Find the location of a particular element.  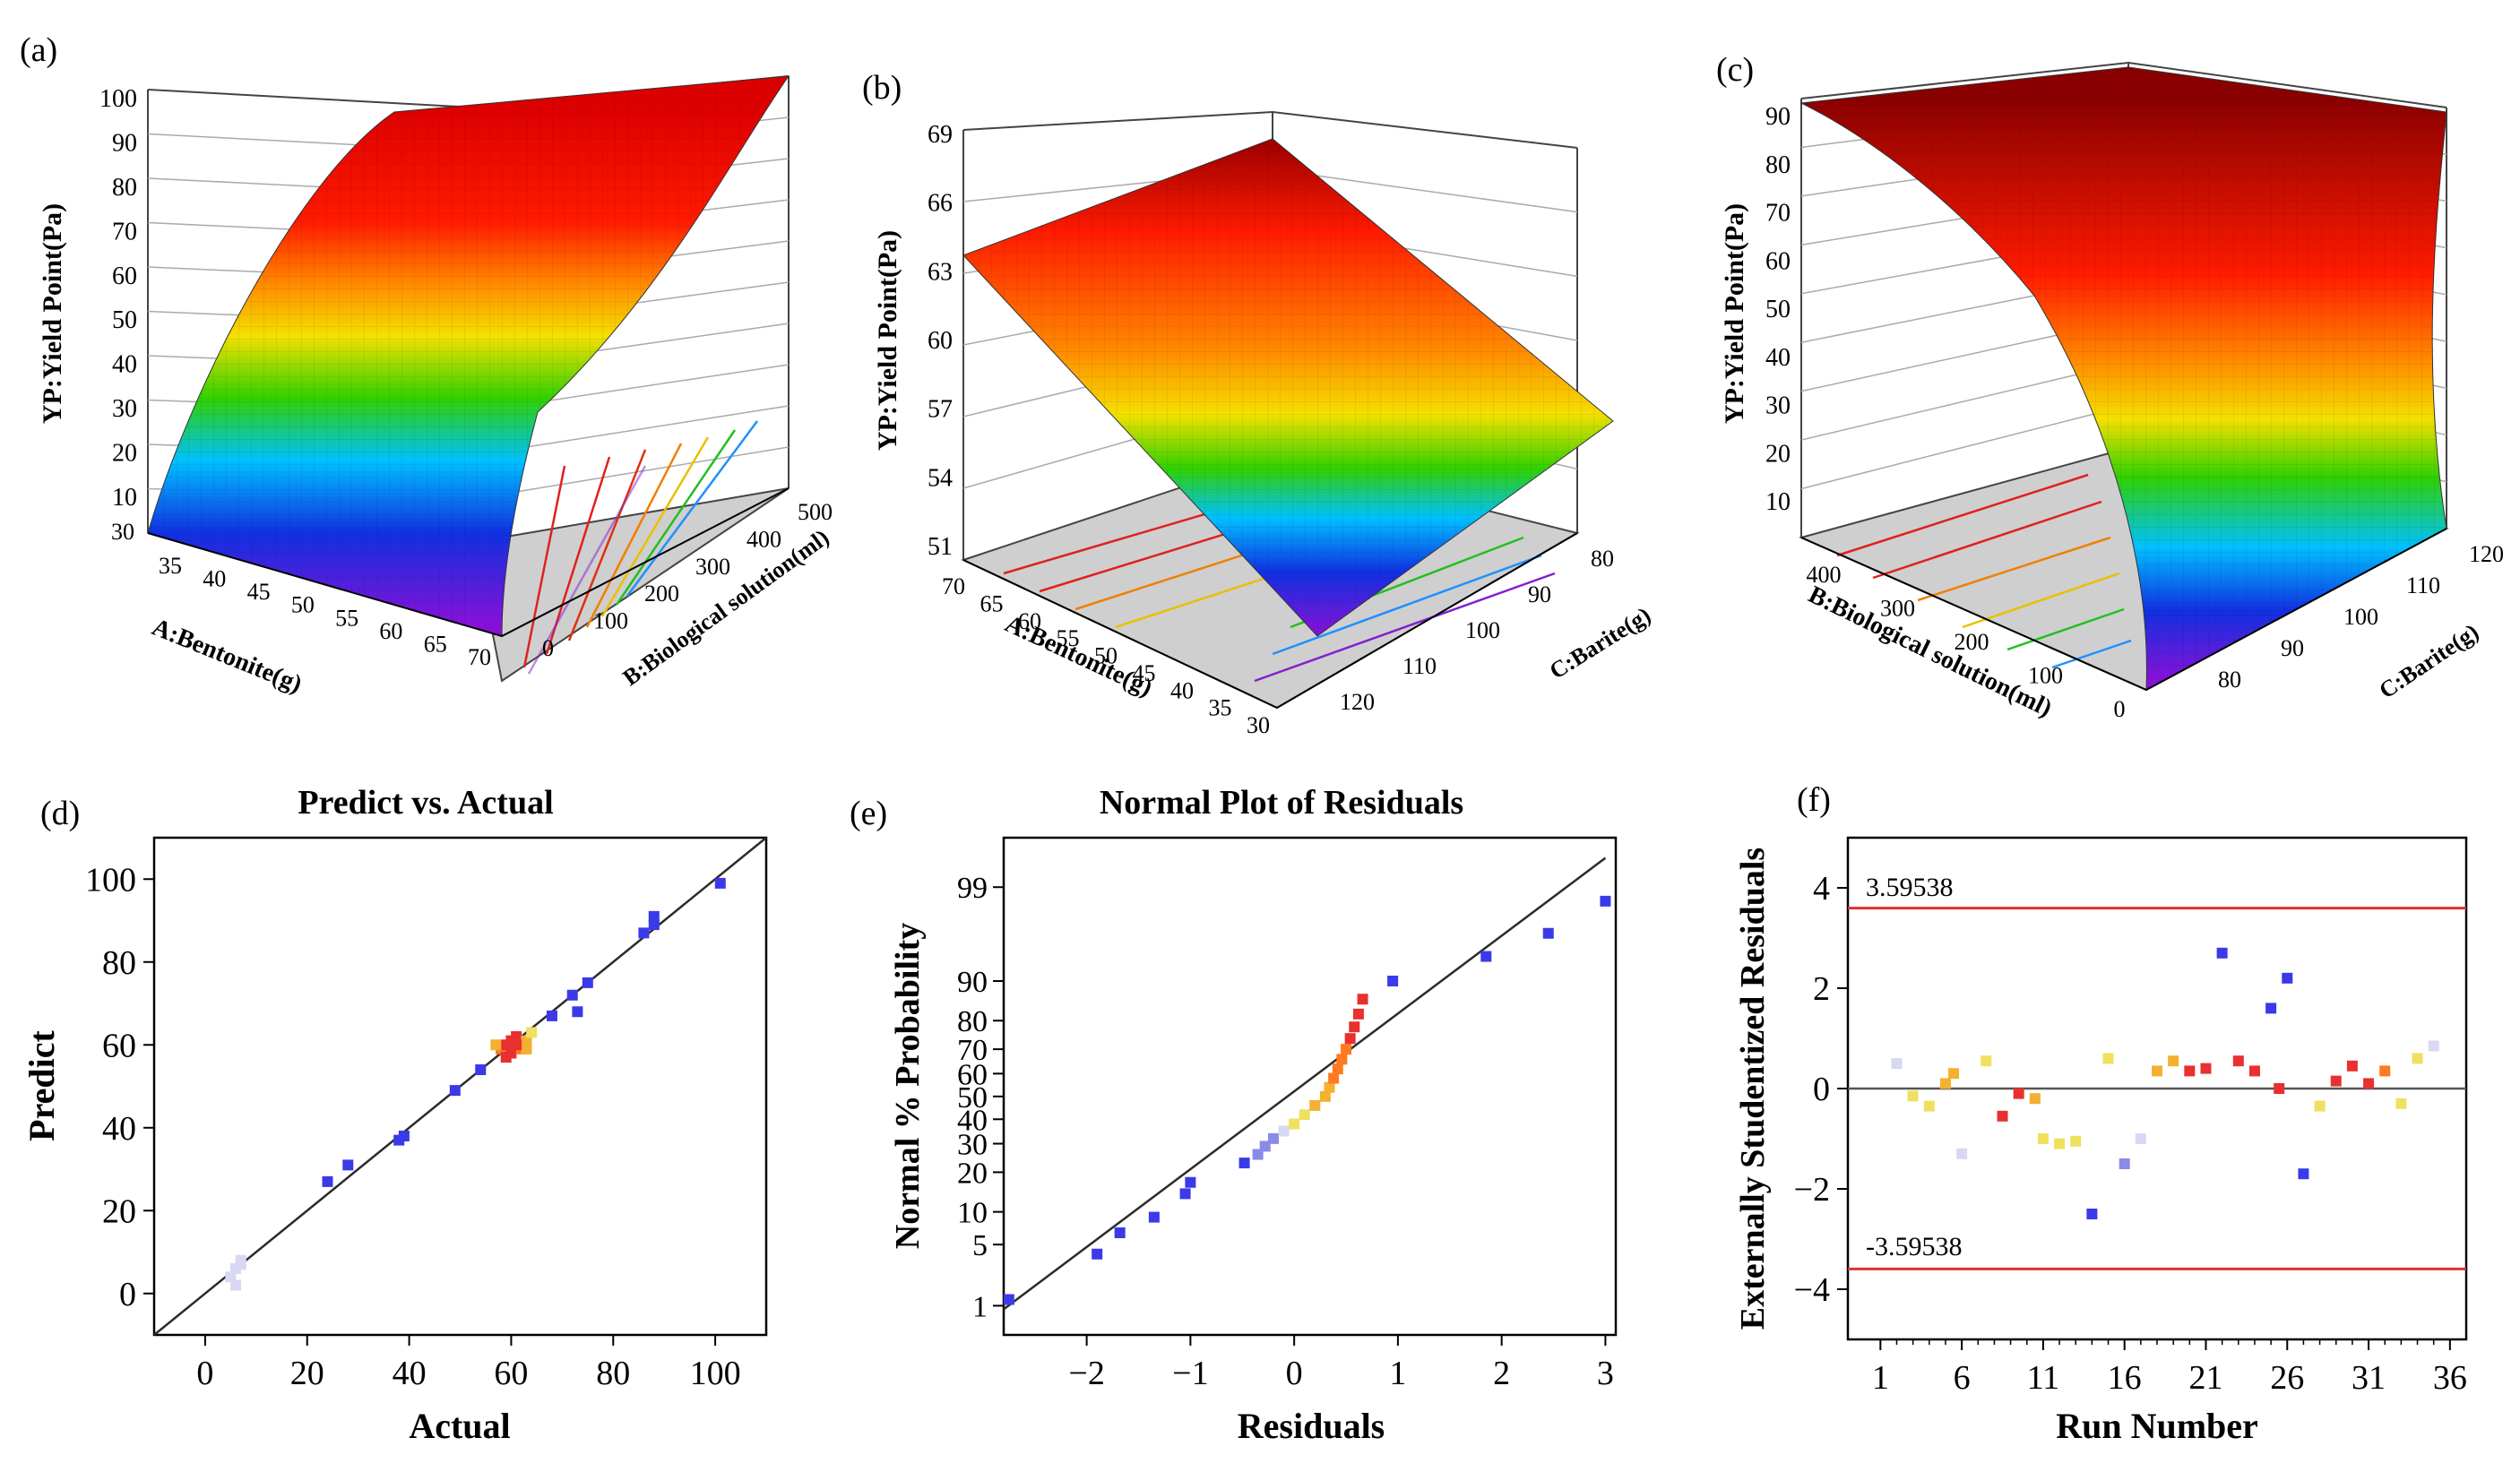

z-tick-label-a: 90 is located at coordinates (124, 143).